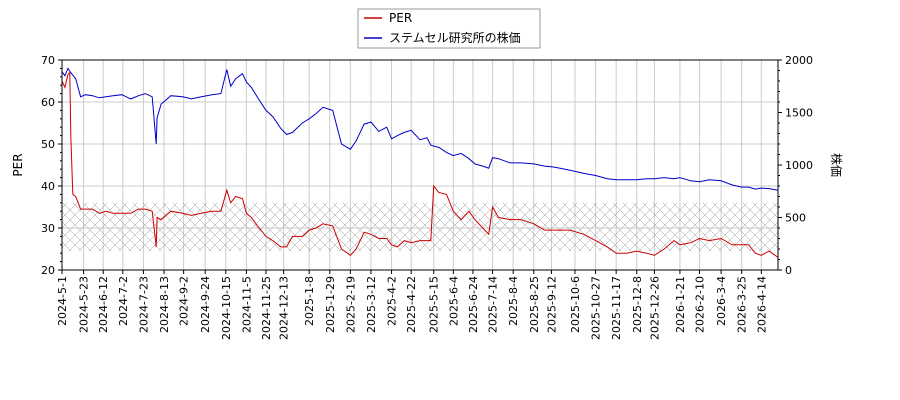 This screenshot has height=400, width=900. What do you see at coordinates (654, 308) in the screenshot?
I see `x-tick-label: 2025-12-26` at bounding box center [654, 308].